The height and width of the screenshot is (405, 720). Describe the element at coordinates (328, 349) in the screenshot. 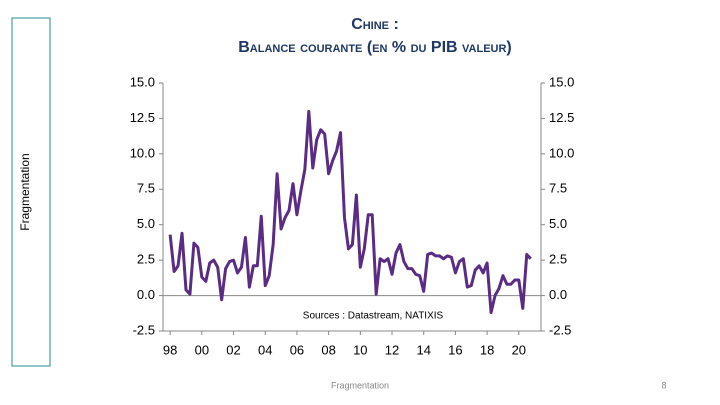

I see `x-tick-label: 08` at that location.